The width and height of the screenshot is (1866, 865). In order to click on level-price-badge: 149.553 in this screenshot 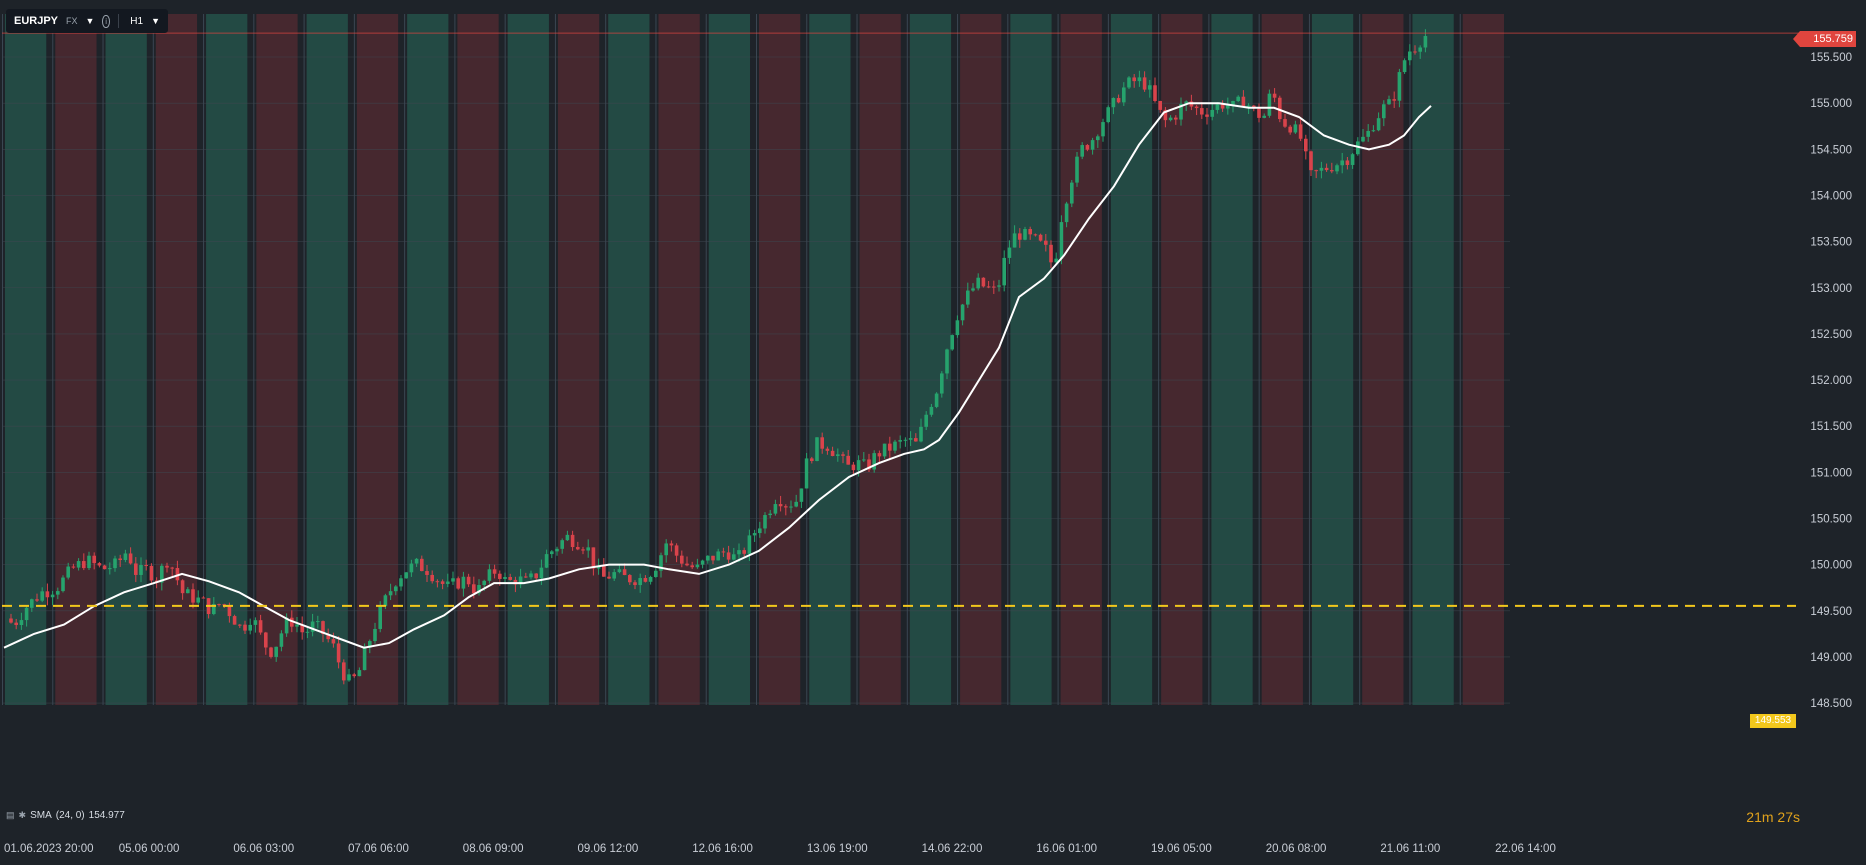, I will do `click(1773, 721)`.